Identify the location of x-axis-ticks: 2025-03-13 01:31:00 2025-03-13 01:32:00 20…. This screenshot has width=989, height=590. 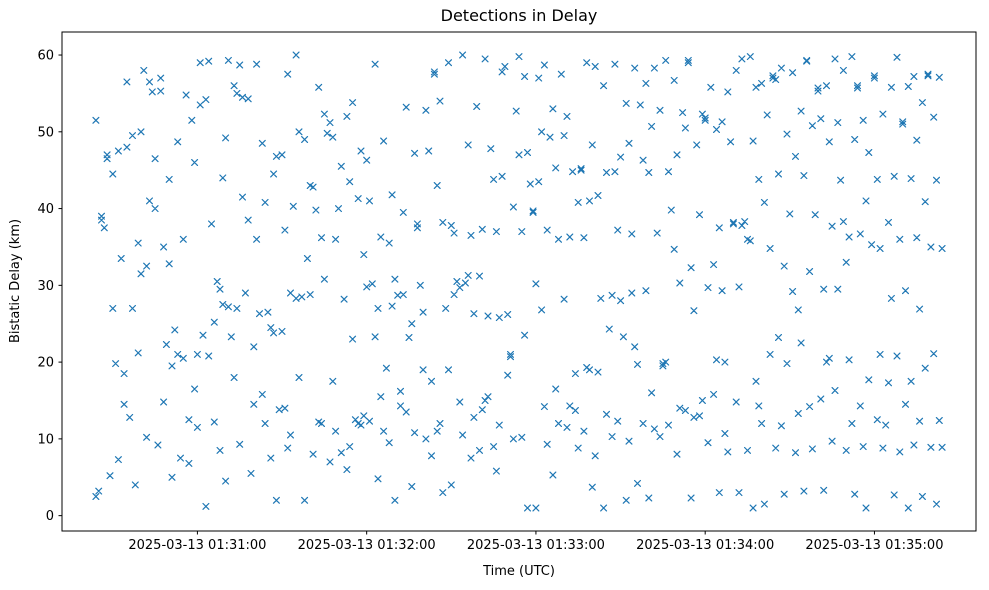
(535, 542).